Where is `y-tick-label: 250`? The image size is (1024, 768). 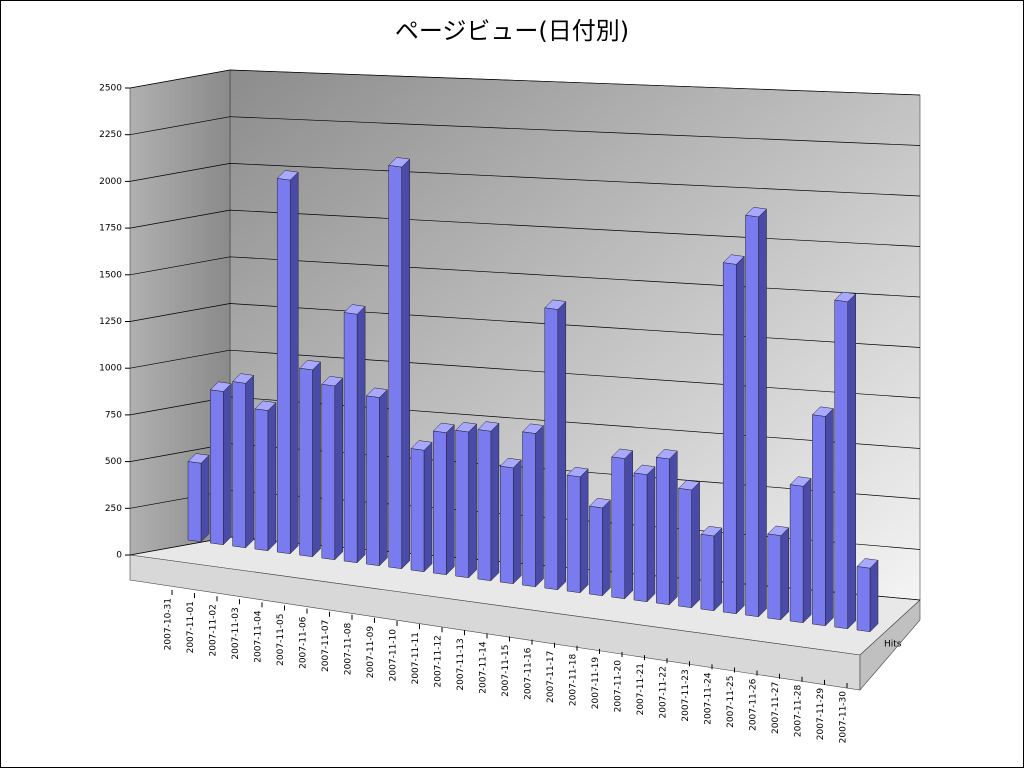 y-tick-label: 250 is located at coordinates (113, 509).